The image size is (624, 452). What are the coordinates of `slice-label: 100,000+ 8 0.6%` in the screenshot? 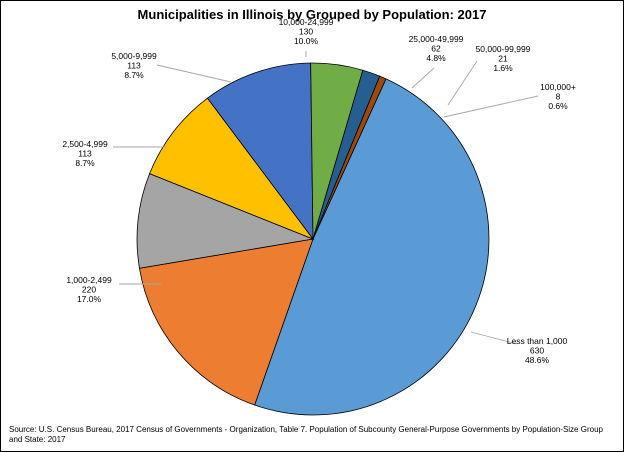 It's located at (558, 96).